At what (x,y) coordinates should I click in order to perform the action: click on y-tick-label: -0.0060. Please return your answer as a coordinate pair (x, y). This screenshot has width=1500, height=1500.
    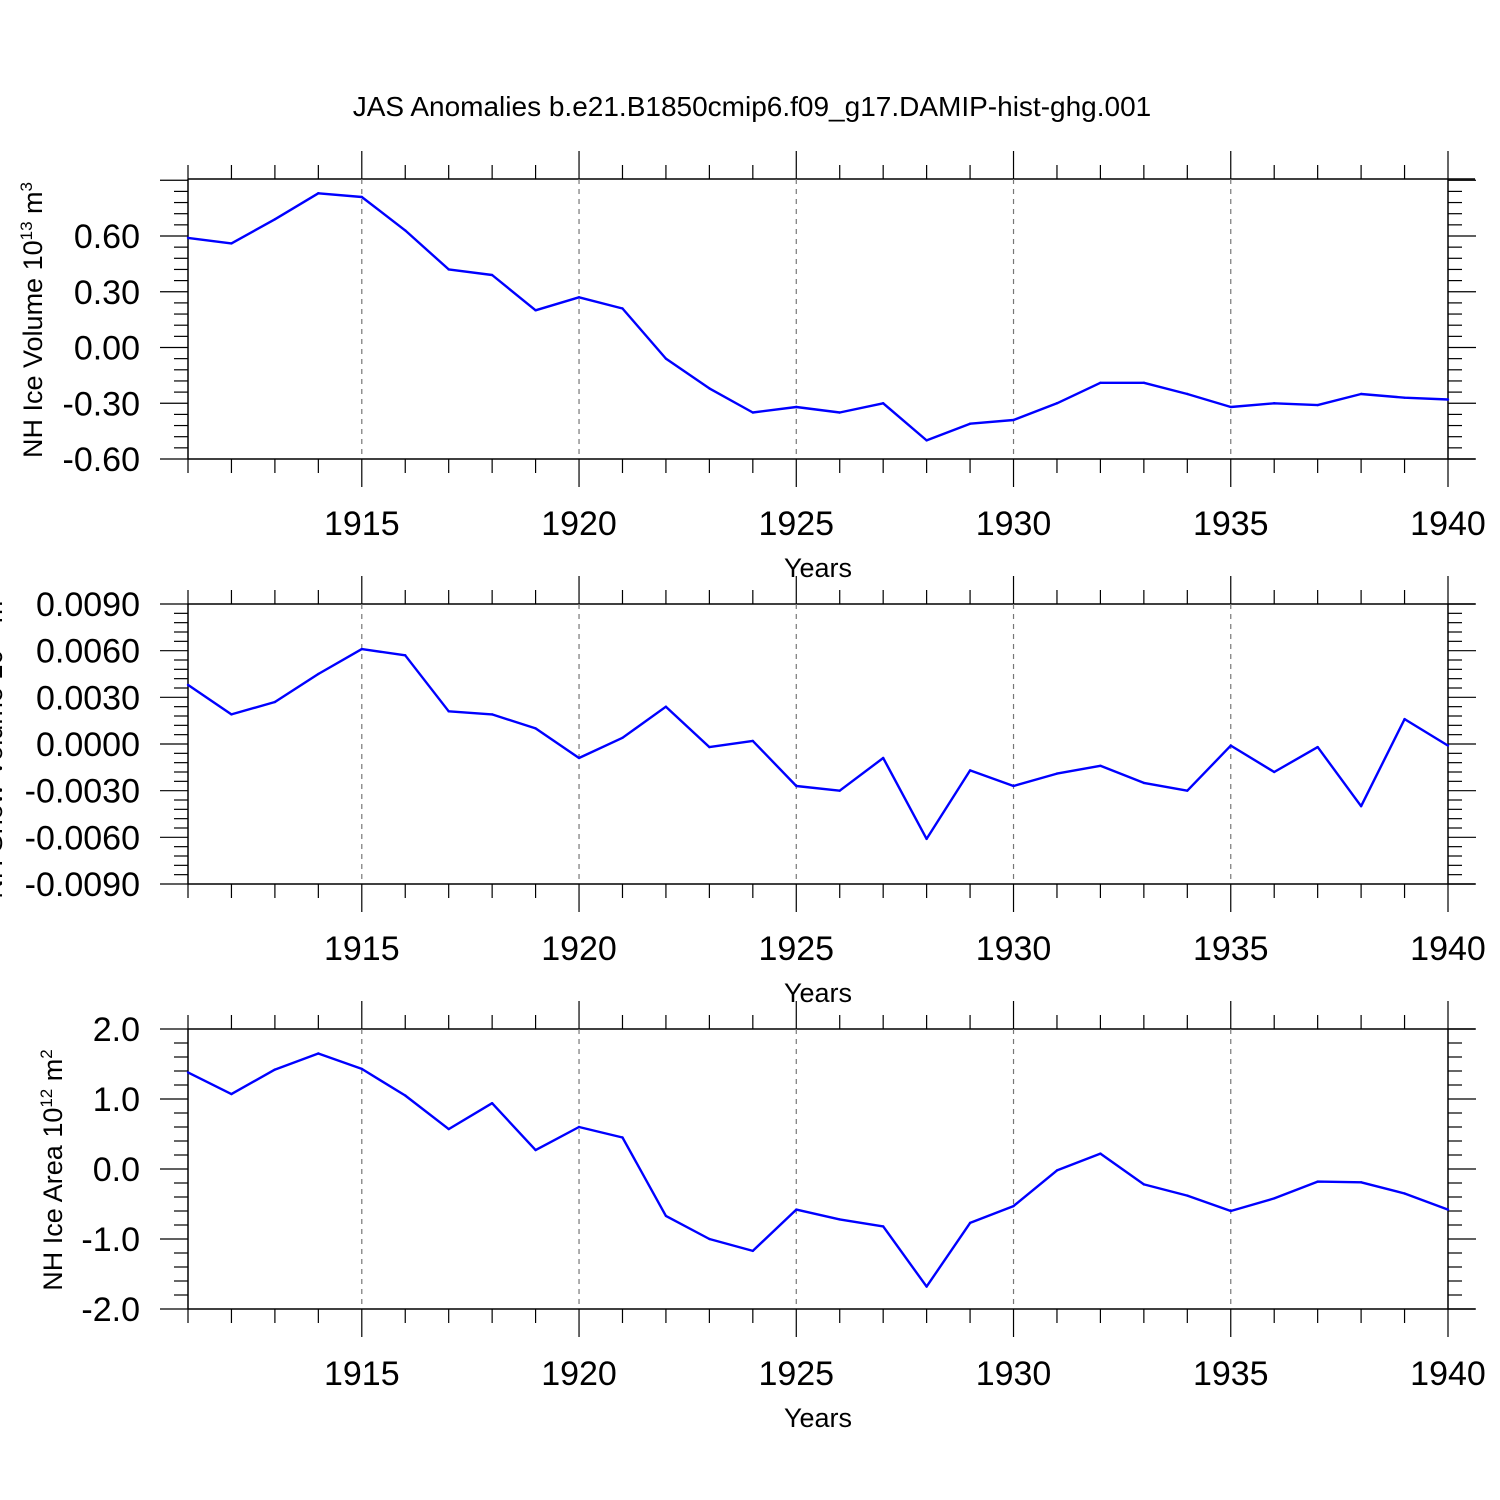
    Looking at the image, I should click on (82, 838).